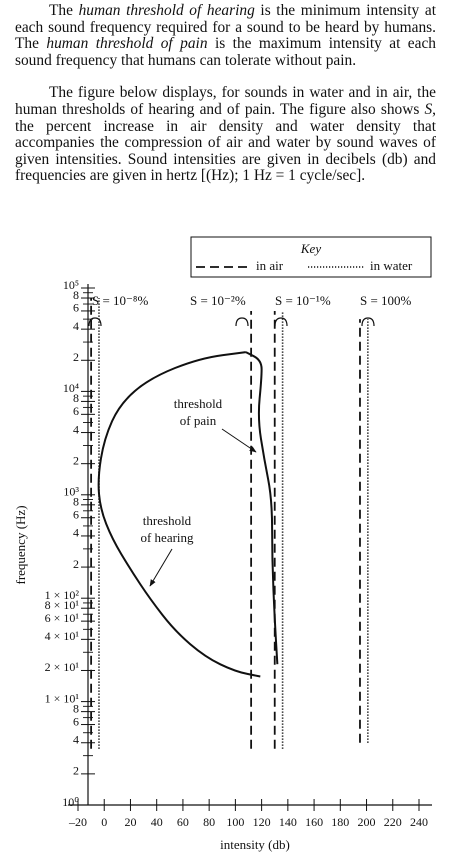  What do you see at coordinates (62, 698) in the screenshot?
I see `y-tick-label: 1 × 10¹` at bounding box center [62, 698].